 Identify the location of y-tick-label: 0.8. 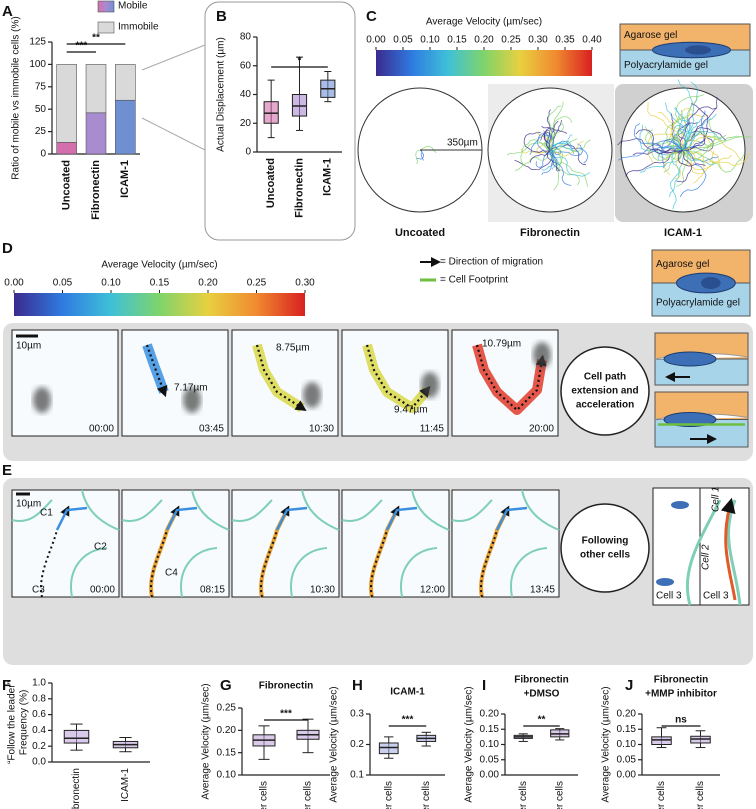
(39, 698).